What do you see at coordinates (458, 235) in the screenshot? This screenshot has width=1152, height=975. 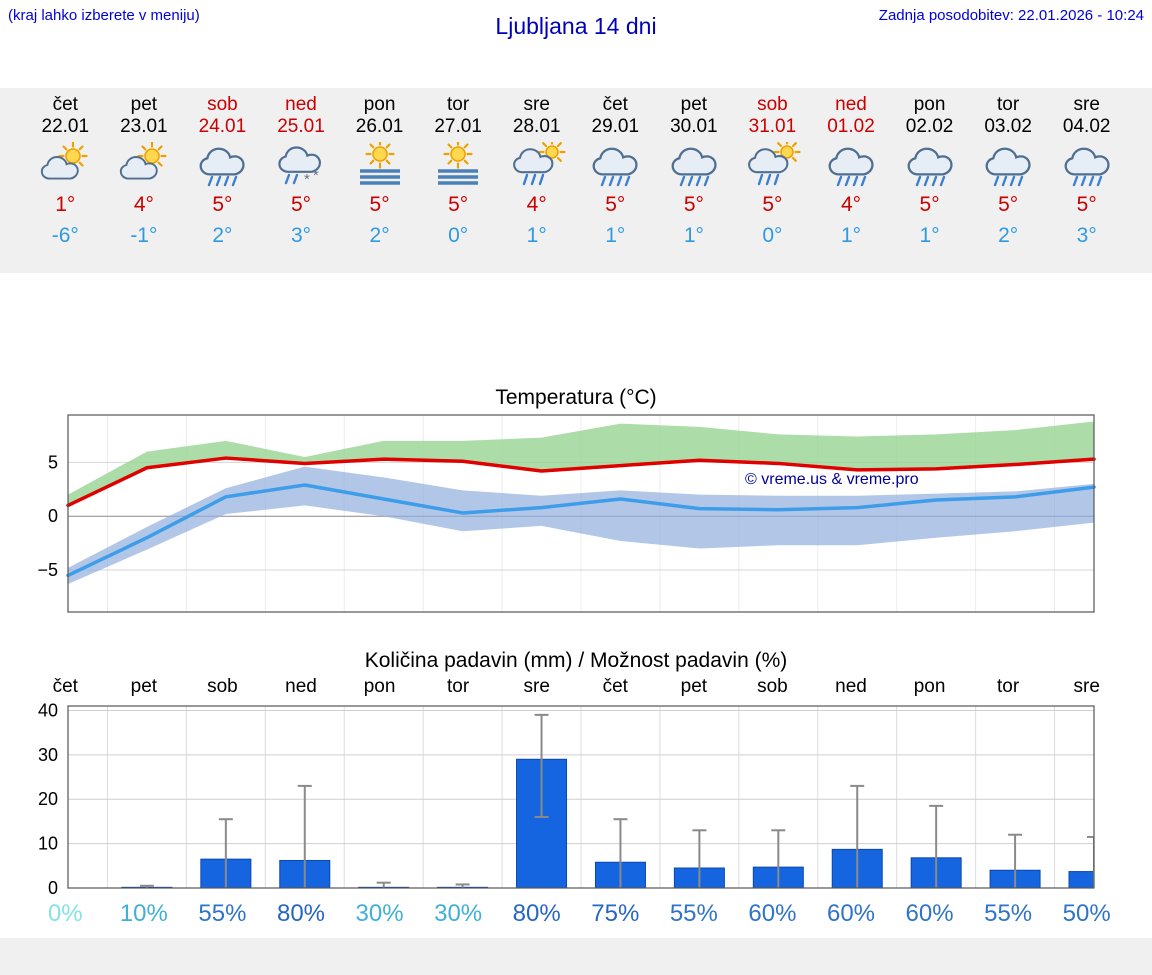 I see `min-temperature: 0°` at bounding box center [458, 235].